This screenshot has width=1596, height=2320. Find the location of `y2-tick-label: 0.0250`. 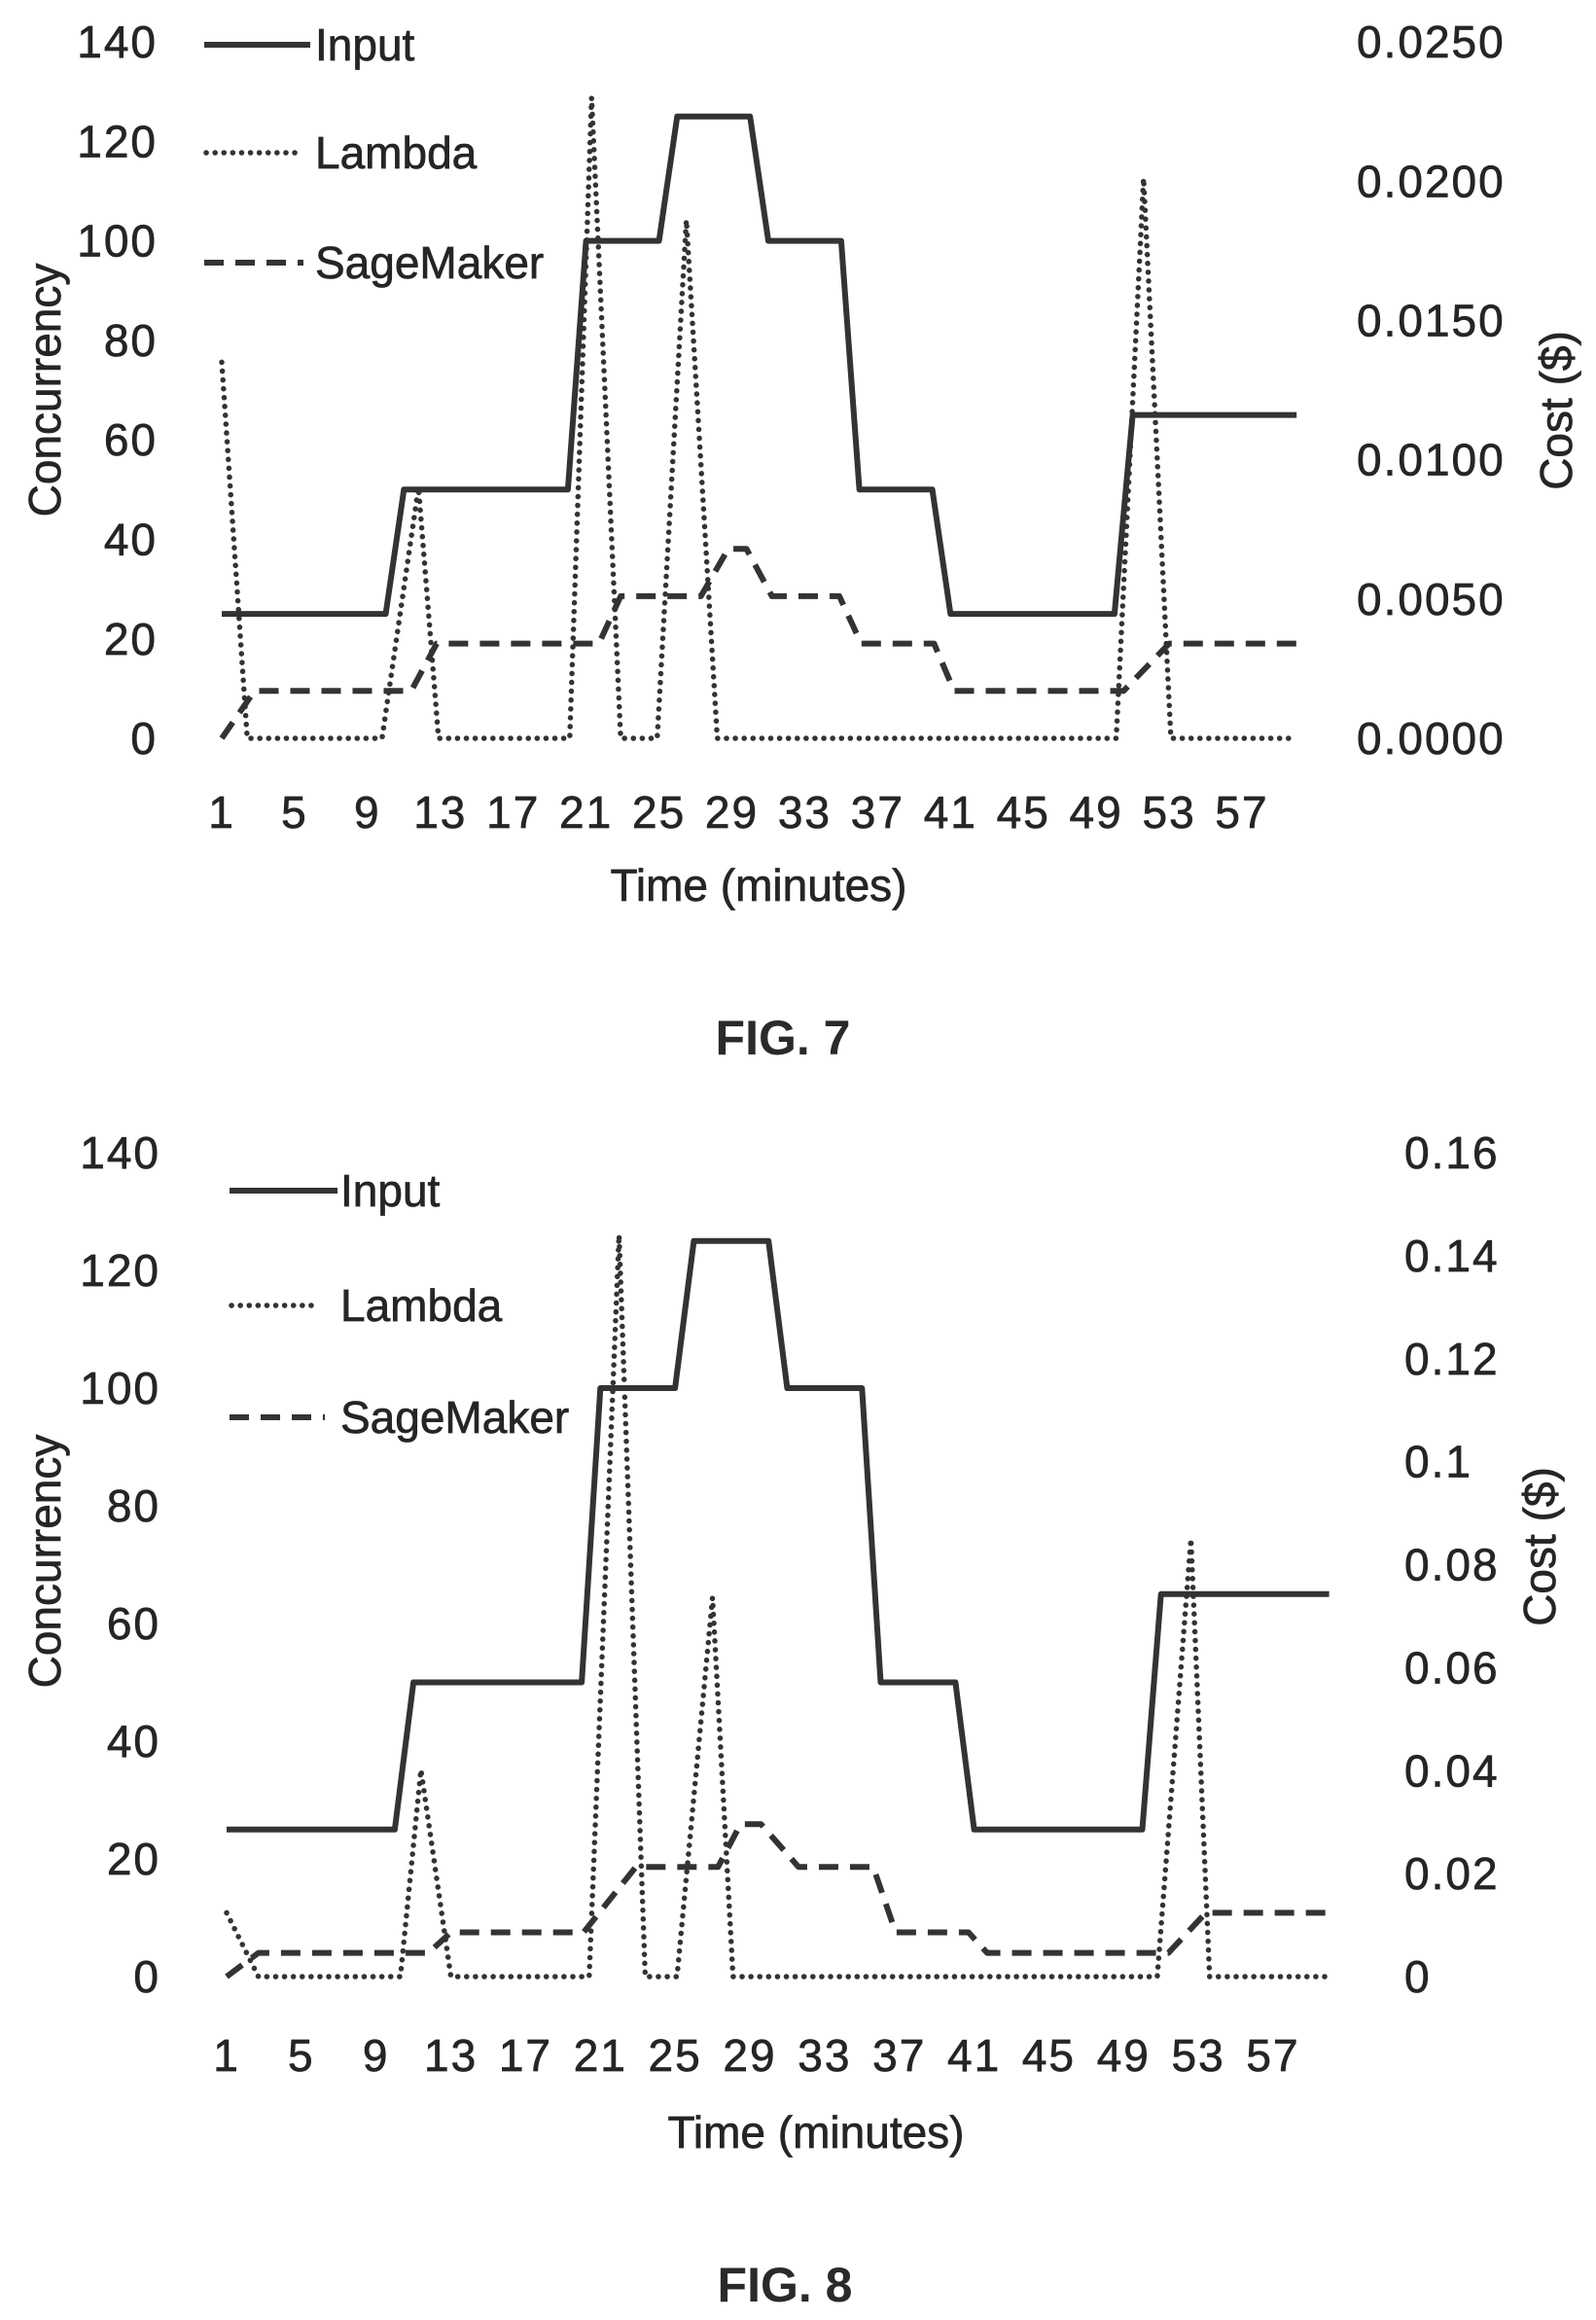

y2-tick-label: 0.0250 is located at coordinates (1431, 42).